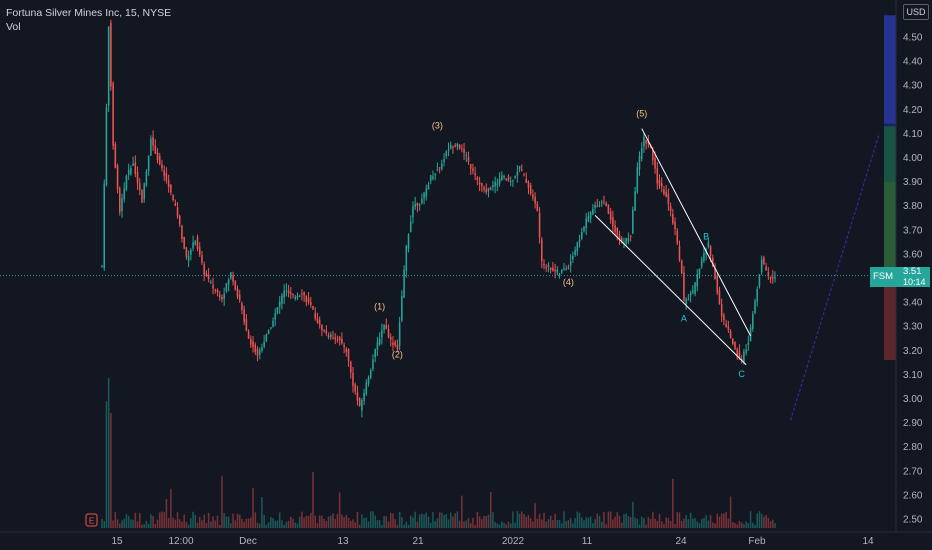  I want to click on y-tick-label: 4.30, so click(913, 86).